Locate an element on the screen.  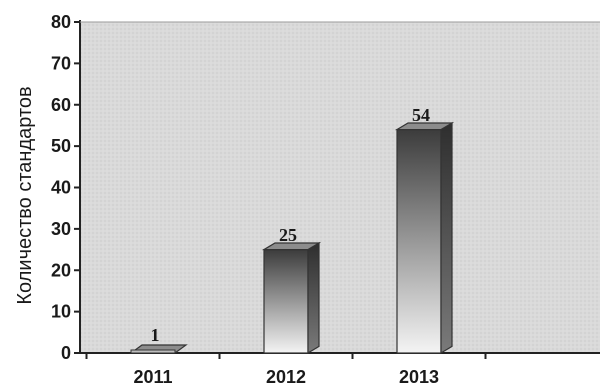
y-tick-label: 50 is located at coordinates (61, 146).